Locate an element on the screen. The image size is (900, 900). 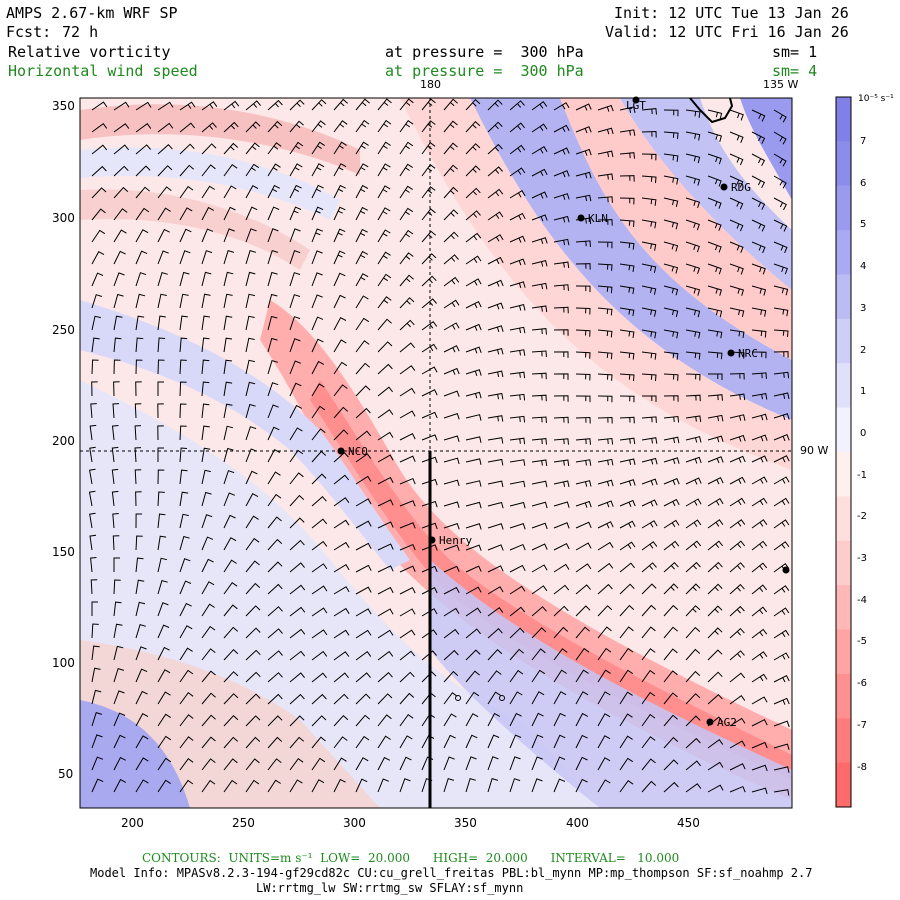
colorbar-label: 0 is located at coordinates (863, 433).